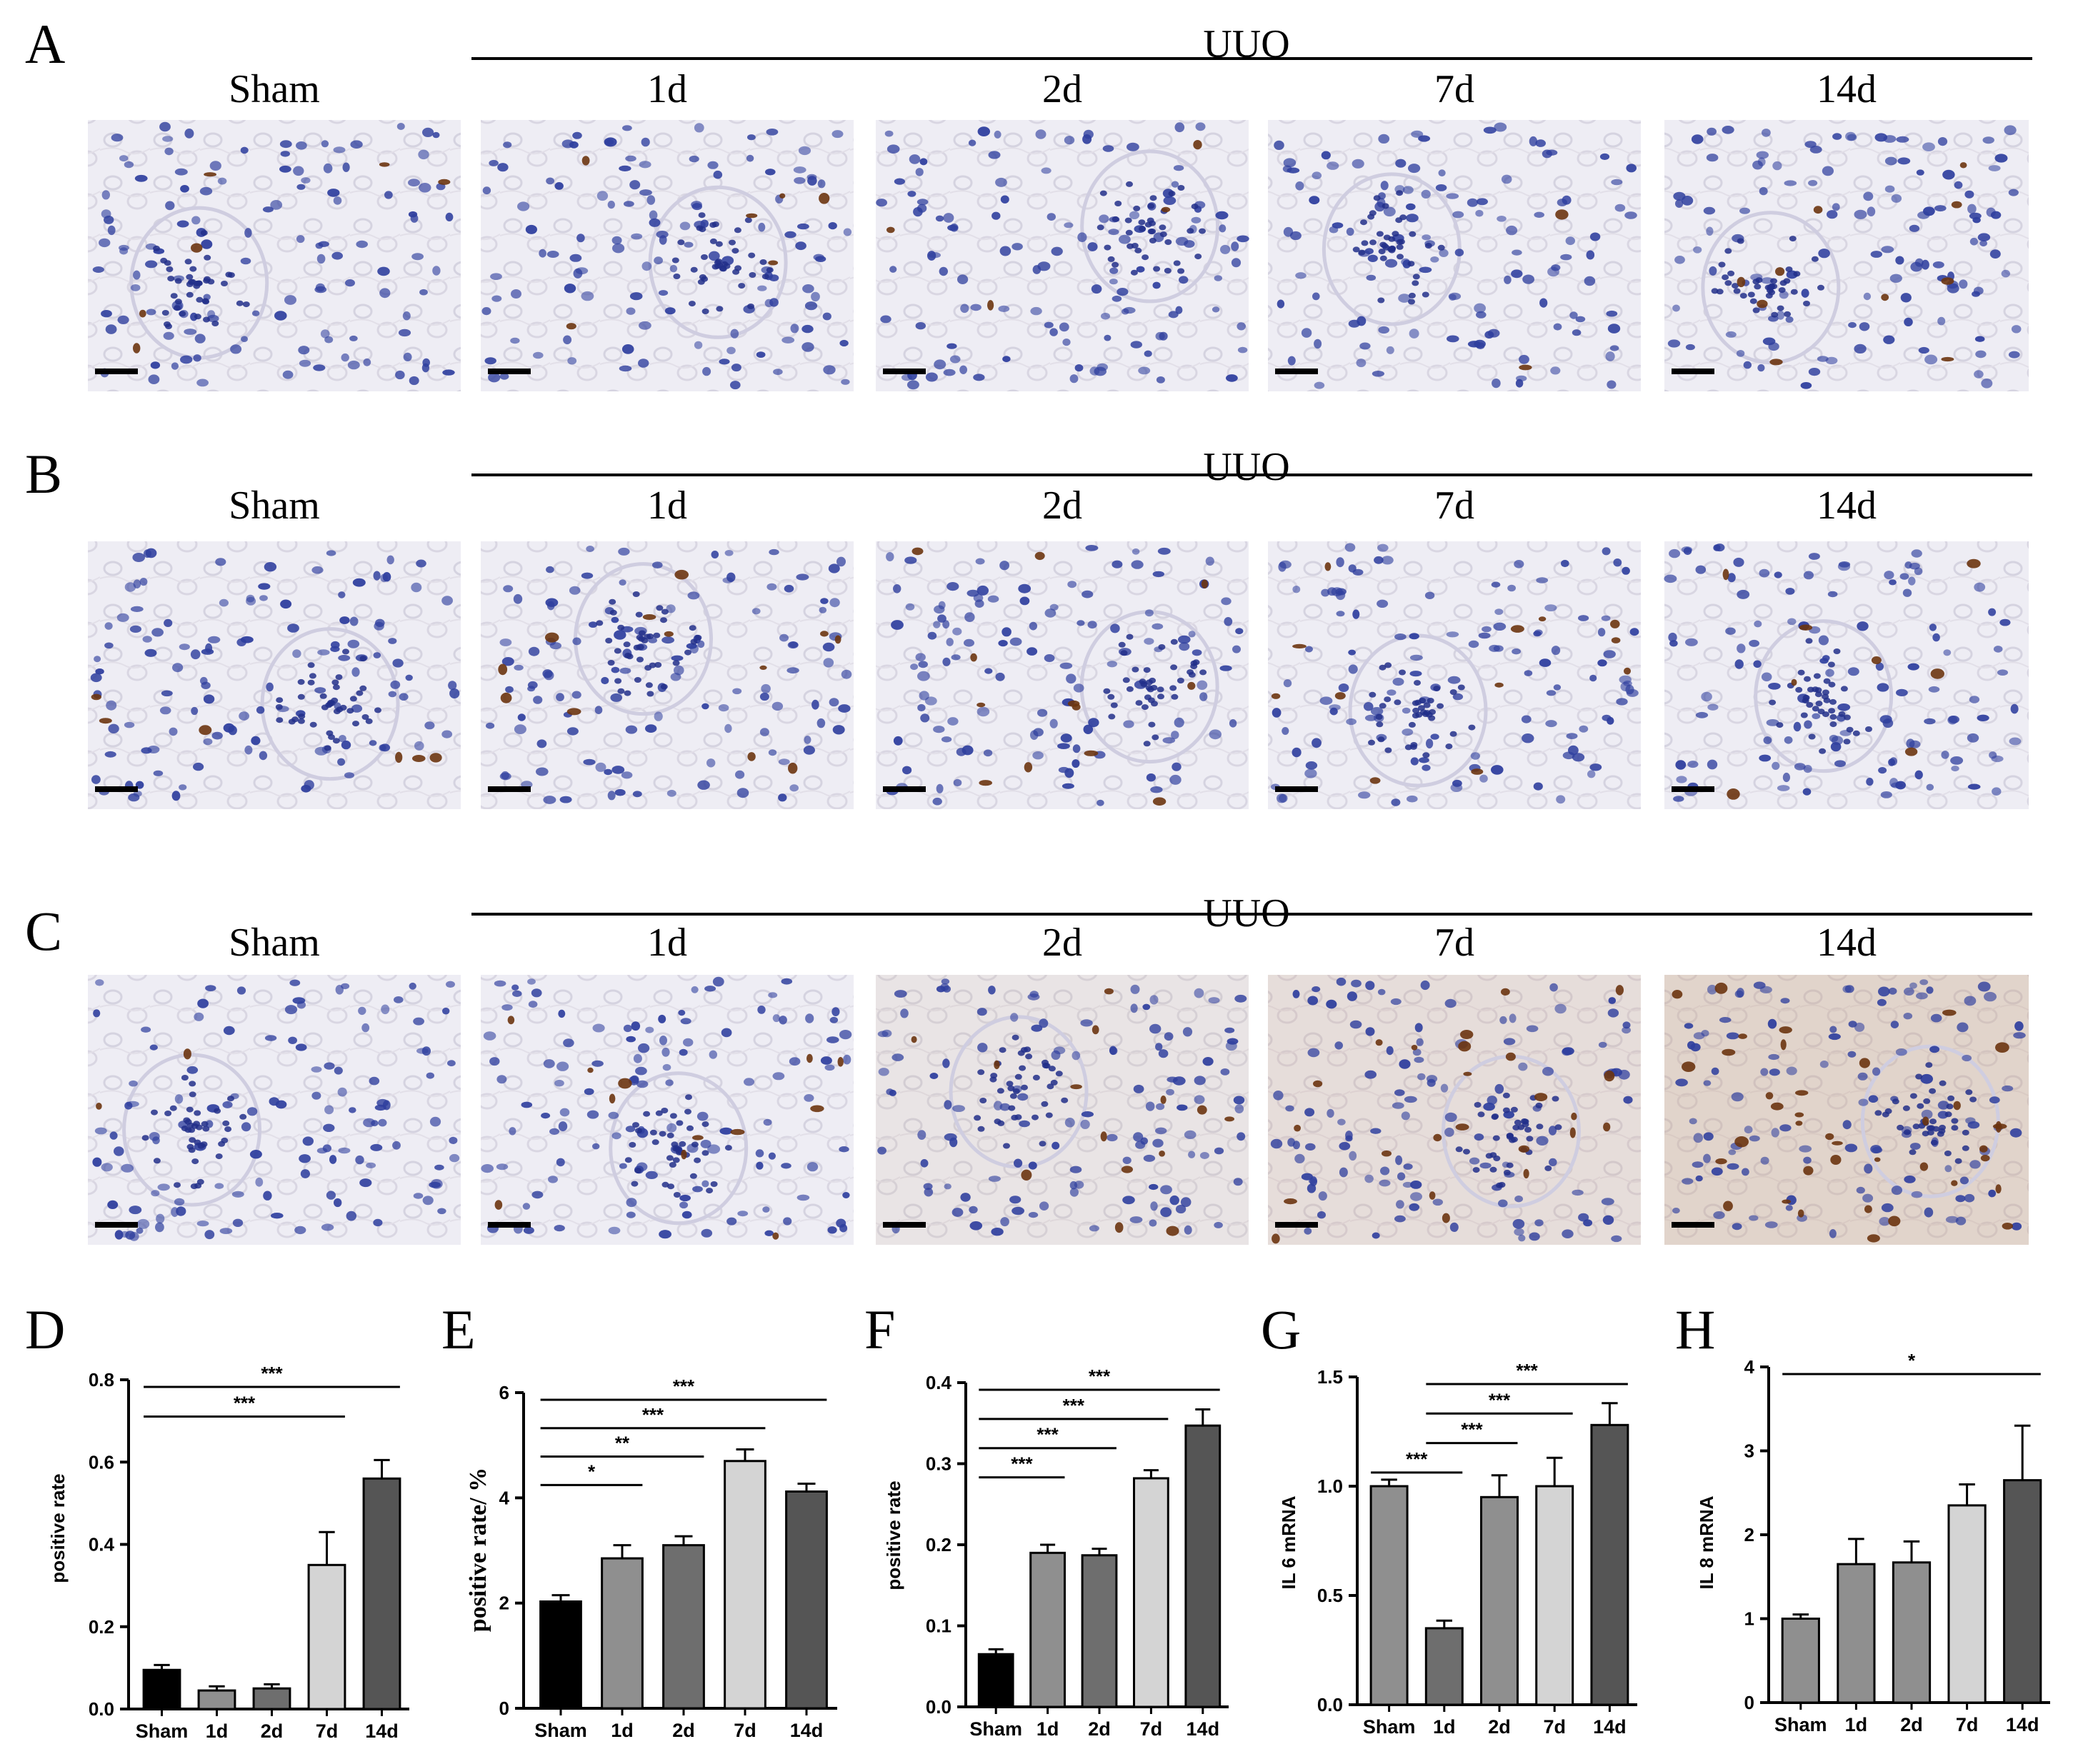 The image size is (2098, 1764). Describe the element at coordinates (1455, 255) in the screenshot. I see `micrograph` at that location.